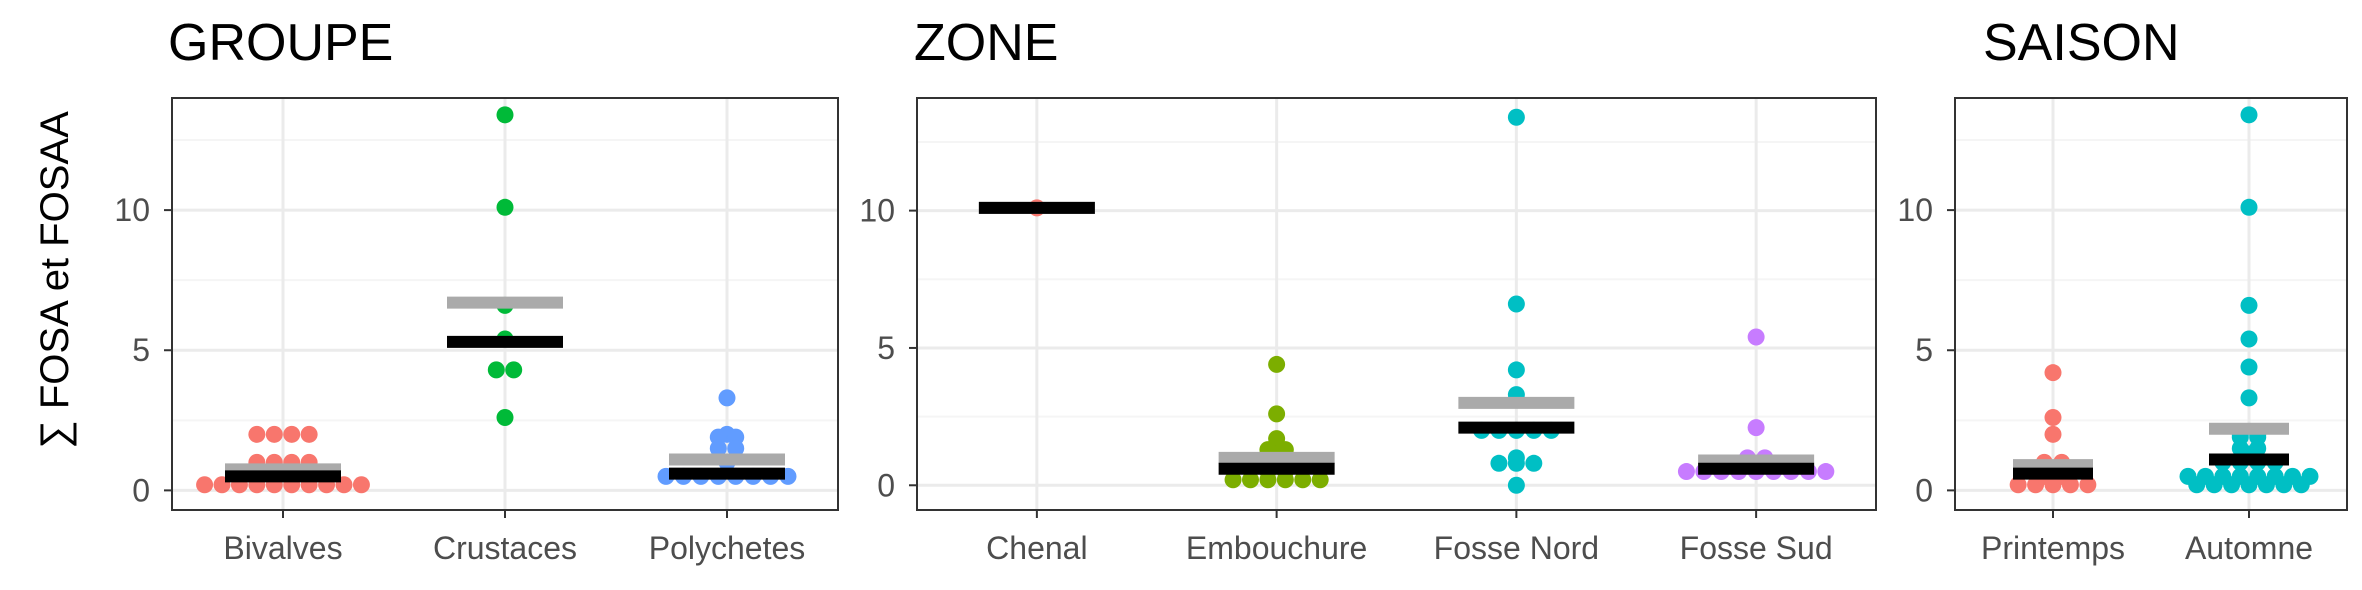 The height and width of the screenshot is (590, 2362). Describe the element at coordinates (282, 548) in the screenshot. I see `x-tick-label: Bivalves` at that location.